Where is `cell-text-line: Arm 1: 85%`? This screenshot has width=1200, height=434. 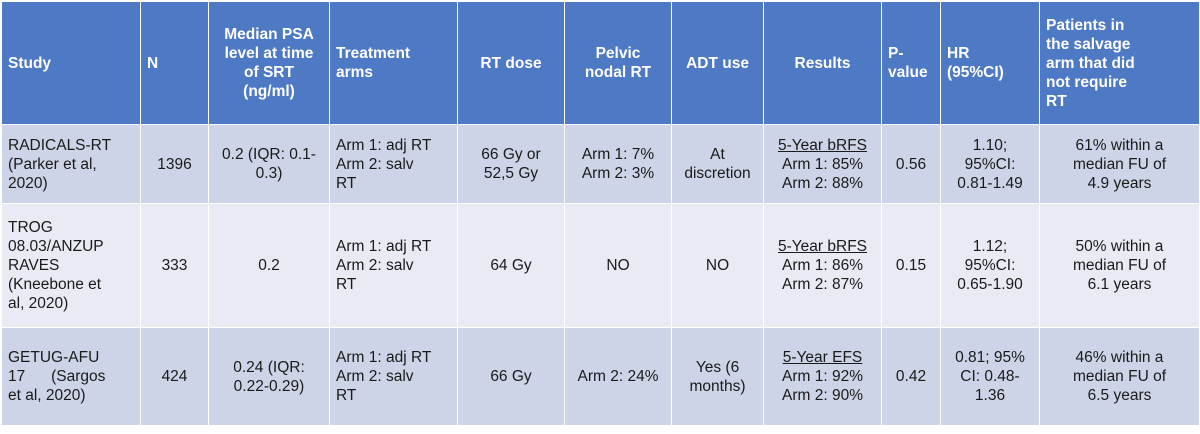 cell-text-line: Arm 1: 85% is located at coordinates (822, 164).